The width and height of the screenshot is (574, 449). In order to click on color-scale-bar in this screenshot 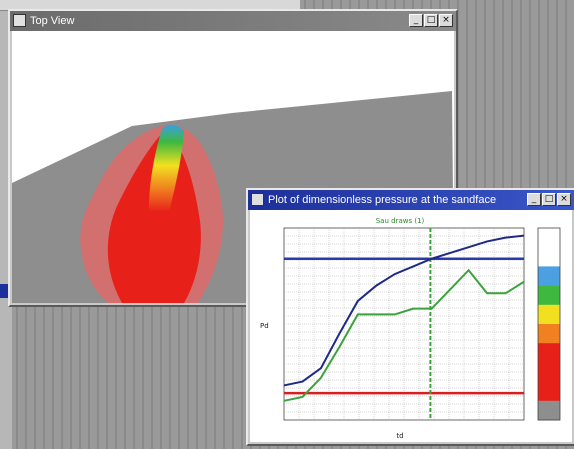, I will do `click(549, 324)`.